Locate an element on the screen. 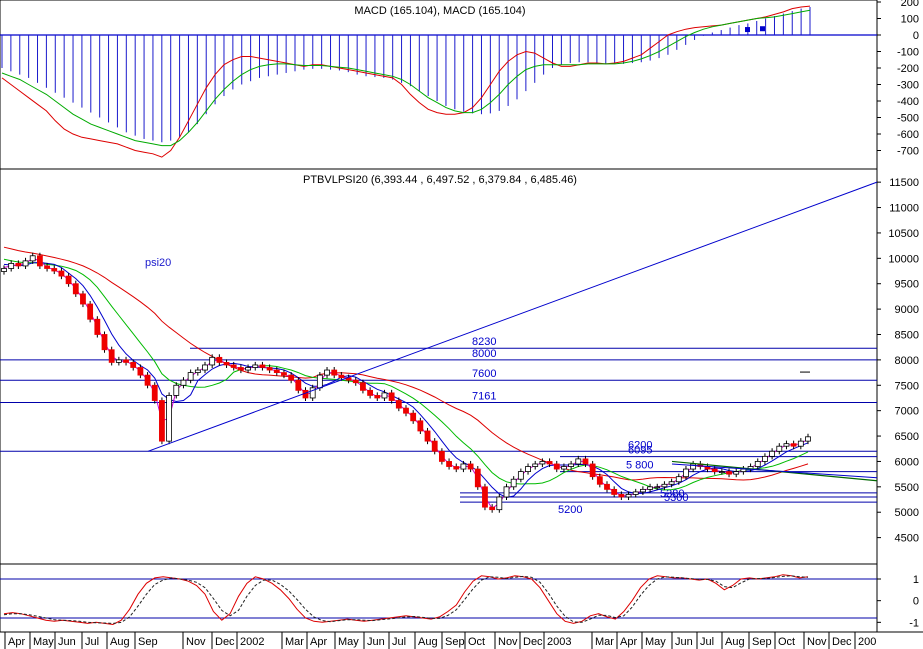 The height and width of the screenshot is (649, 923). price-y-tick-label: 7000 is located at coordinates (907, 412).